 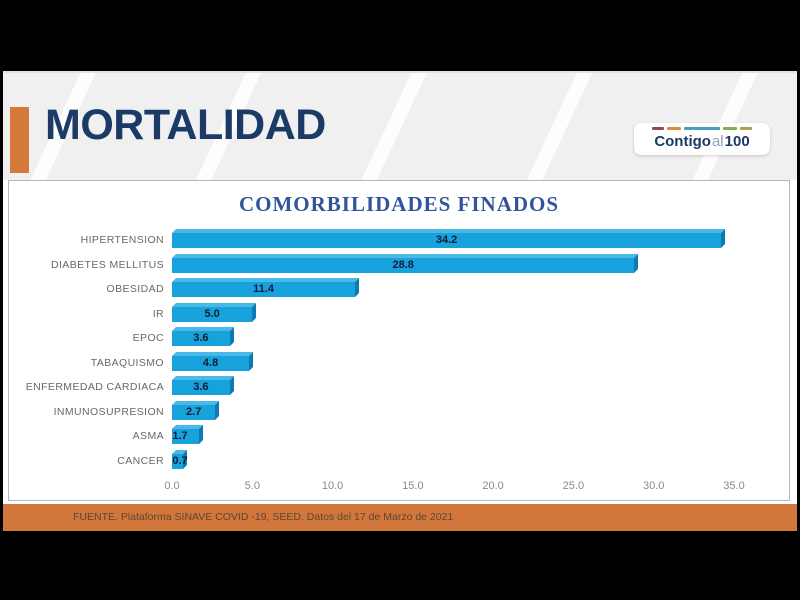 What do you see at coordinates (399, 204) in the screenshot?
I see `chart-title: COMORBILIDADES FINADOS` at bounding box center [399, 204].